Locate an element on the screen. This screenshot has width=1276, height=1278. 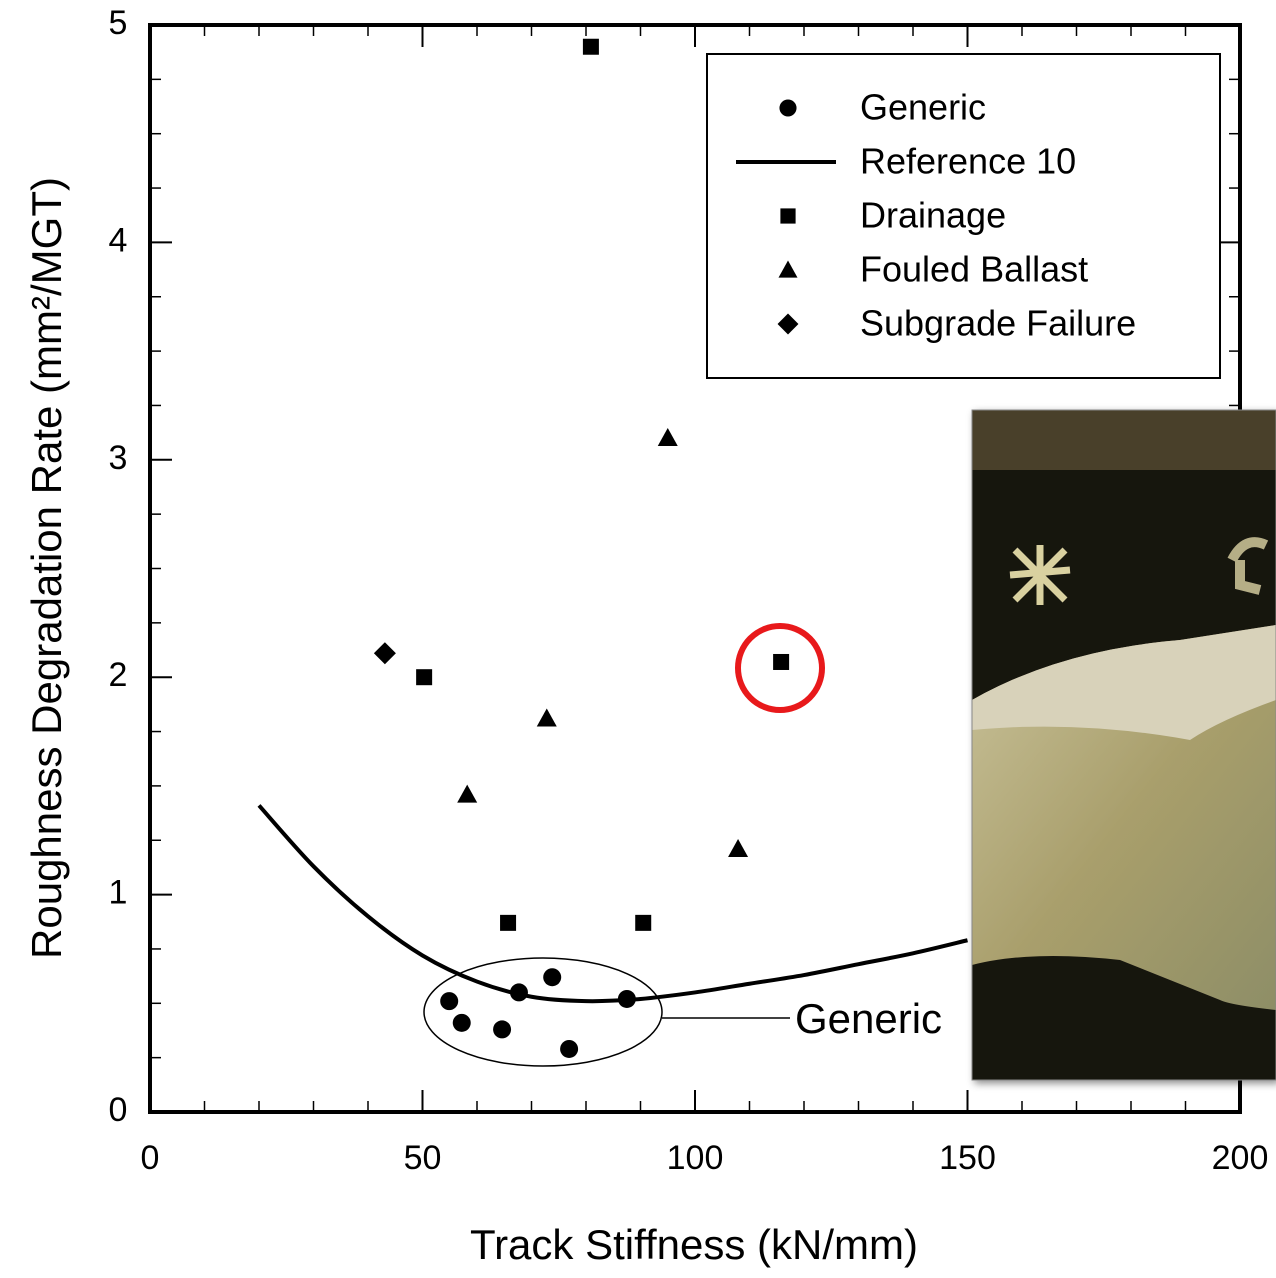
y-tick-label: 2 is located at coordinates (118, 675).